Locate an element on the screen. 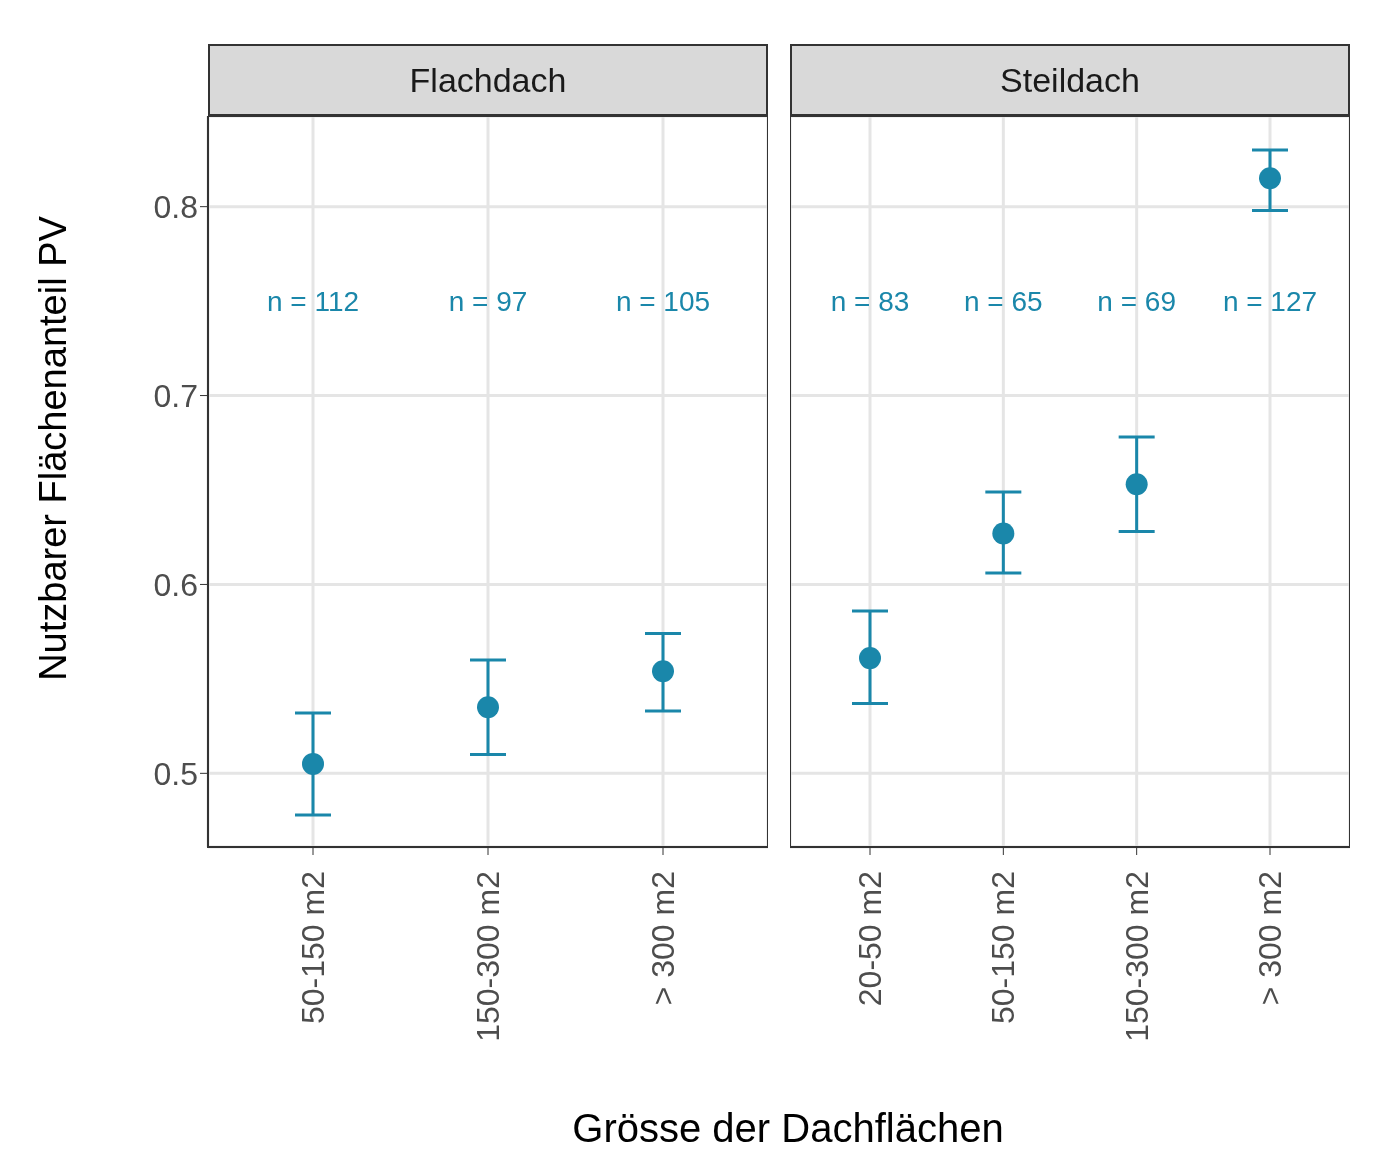 The width and height of the screenshot is (1394, 1170). annotation: n = 97 is located at coordinates (488, 302).